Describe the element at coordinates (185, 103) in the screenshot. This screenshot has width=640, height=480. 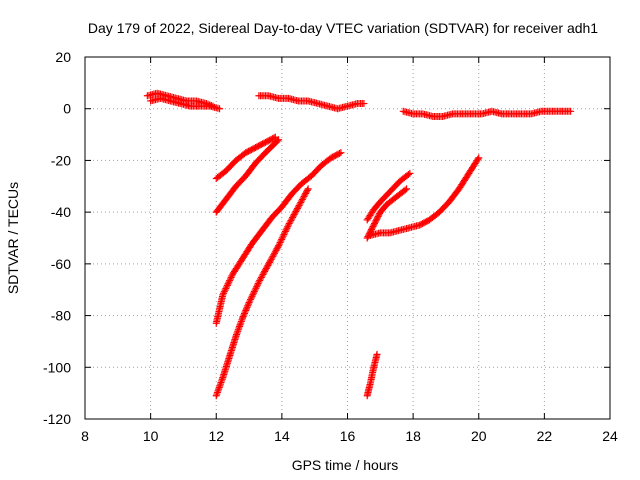
I see `series-b` at that location.